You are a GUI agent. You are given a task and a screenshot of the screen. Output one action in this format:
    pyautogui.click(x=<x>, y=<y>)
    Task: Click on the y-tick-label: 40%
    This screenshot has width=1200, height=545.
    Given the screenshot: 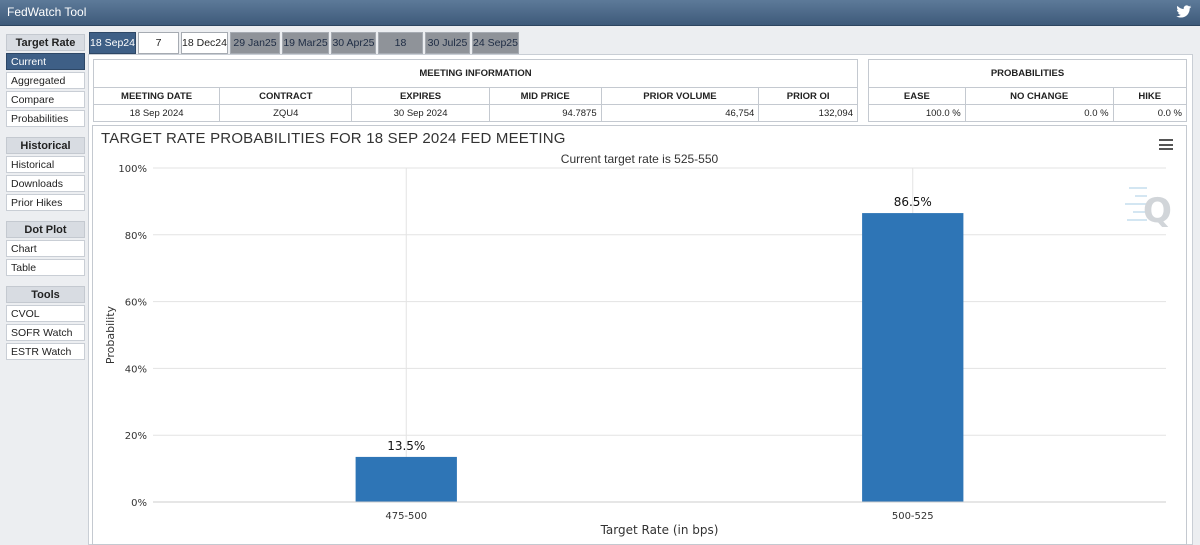 What is the action you would take?
    pyautogui.click(x=136, y=369)
    